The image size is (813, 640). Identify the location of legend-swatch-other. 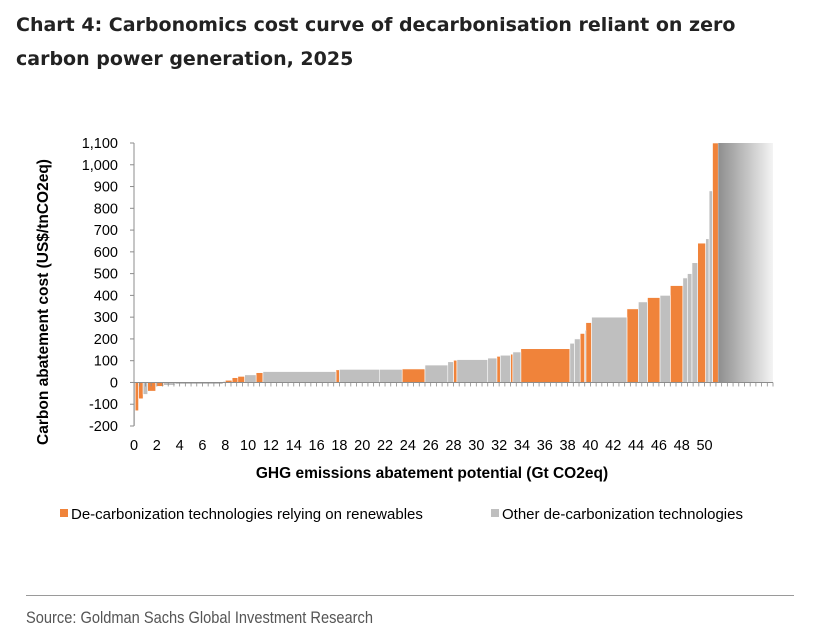
(495, 513).